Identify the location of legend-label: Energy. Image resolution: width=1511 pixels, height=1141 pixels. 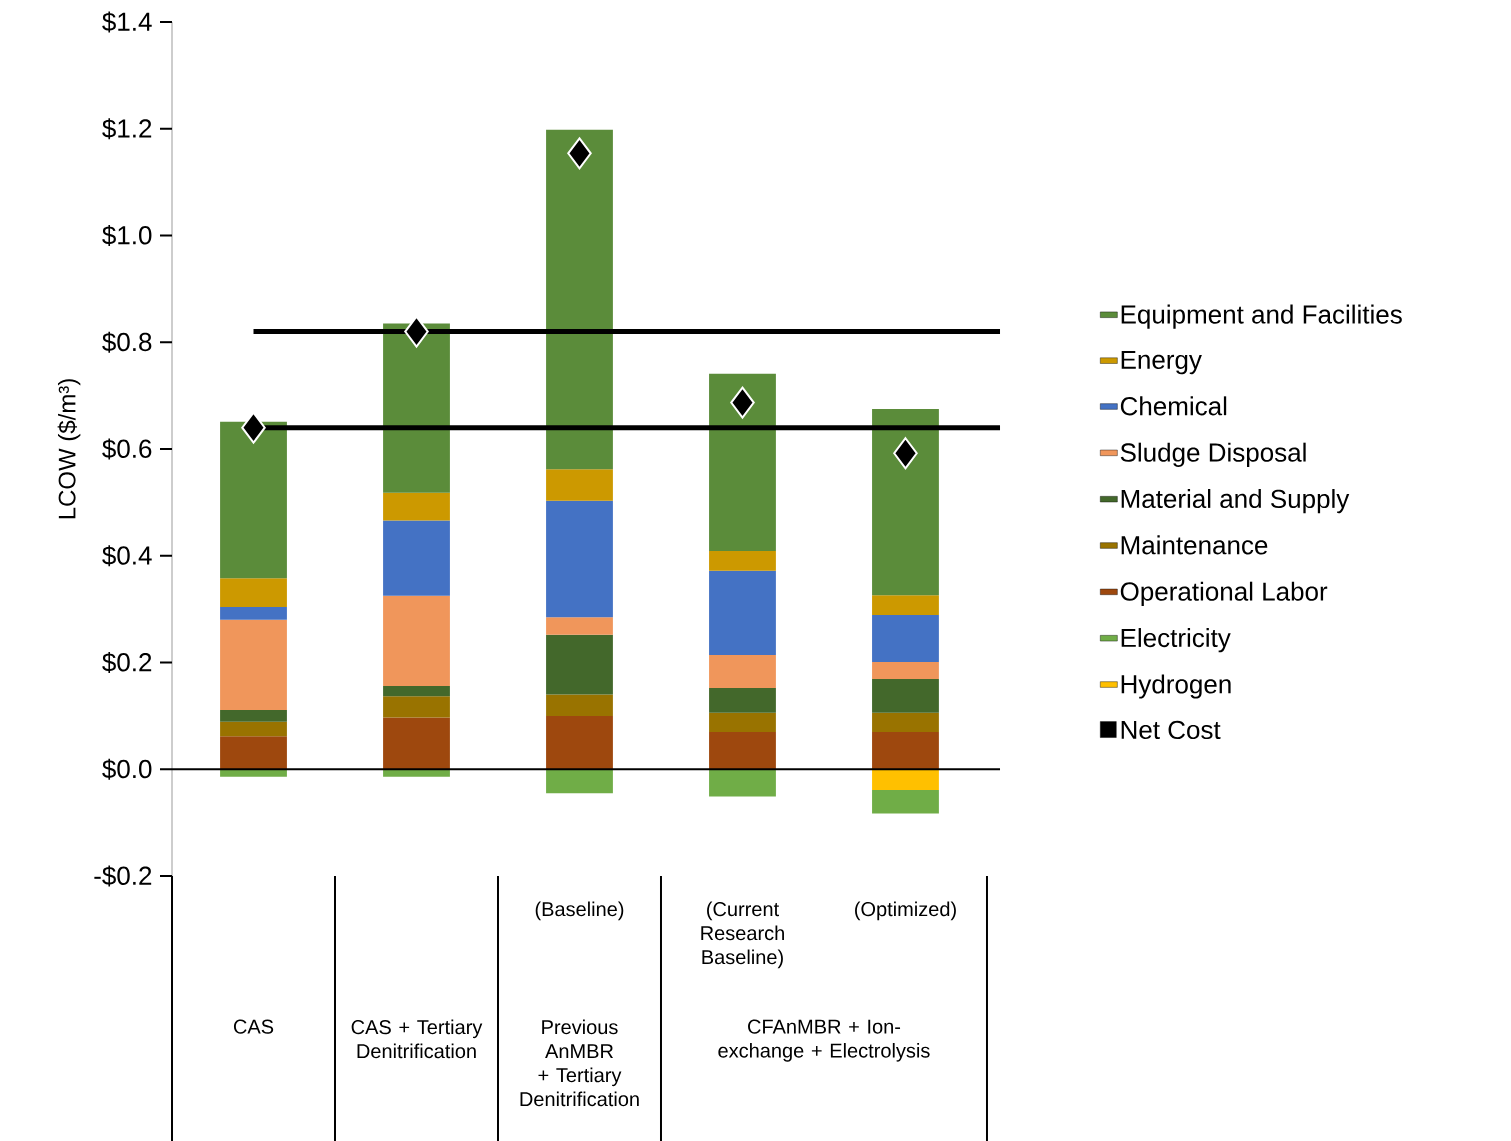
(1161, 362).